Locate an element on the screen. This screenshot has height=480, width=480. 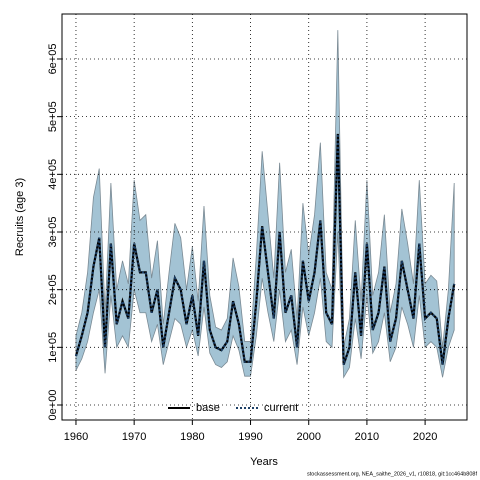
y-tick-label: 5e+05 is located at coordinates (53, 116).